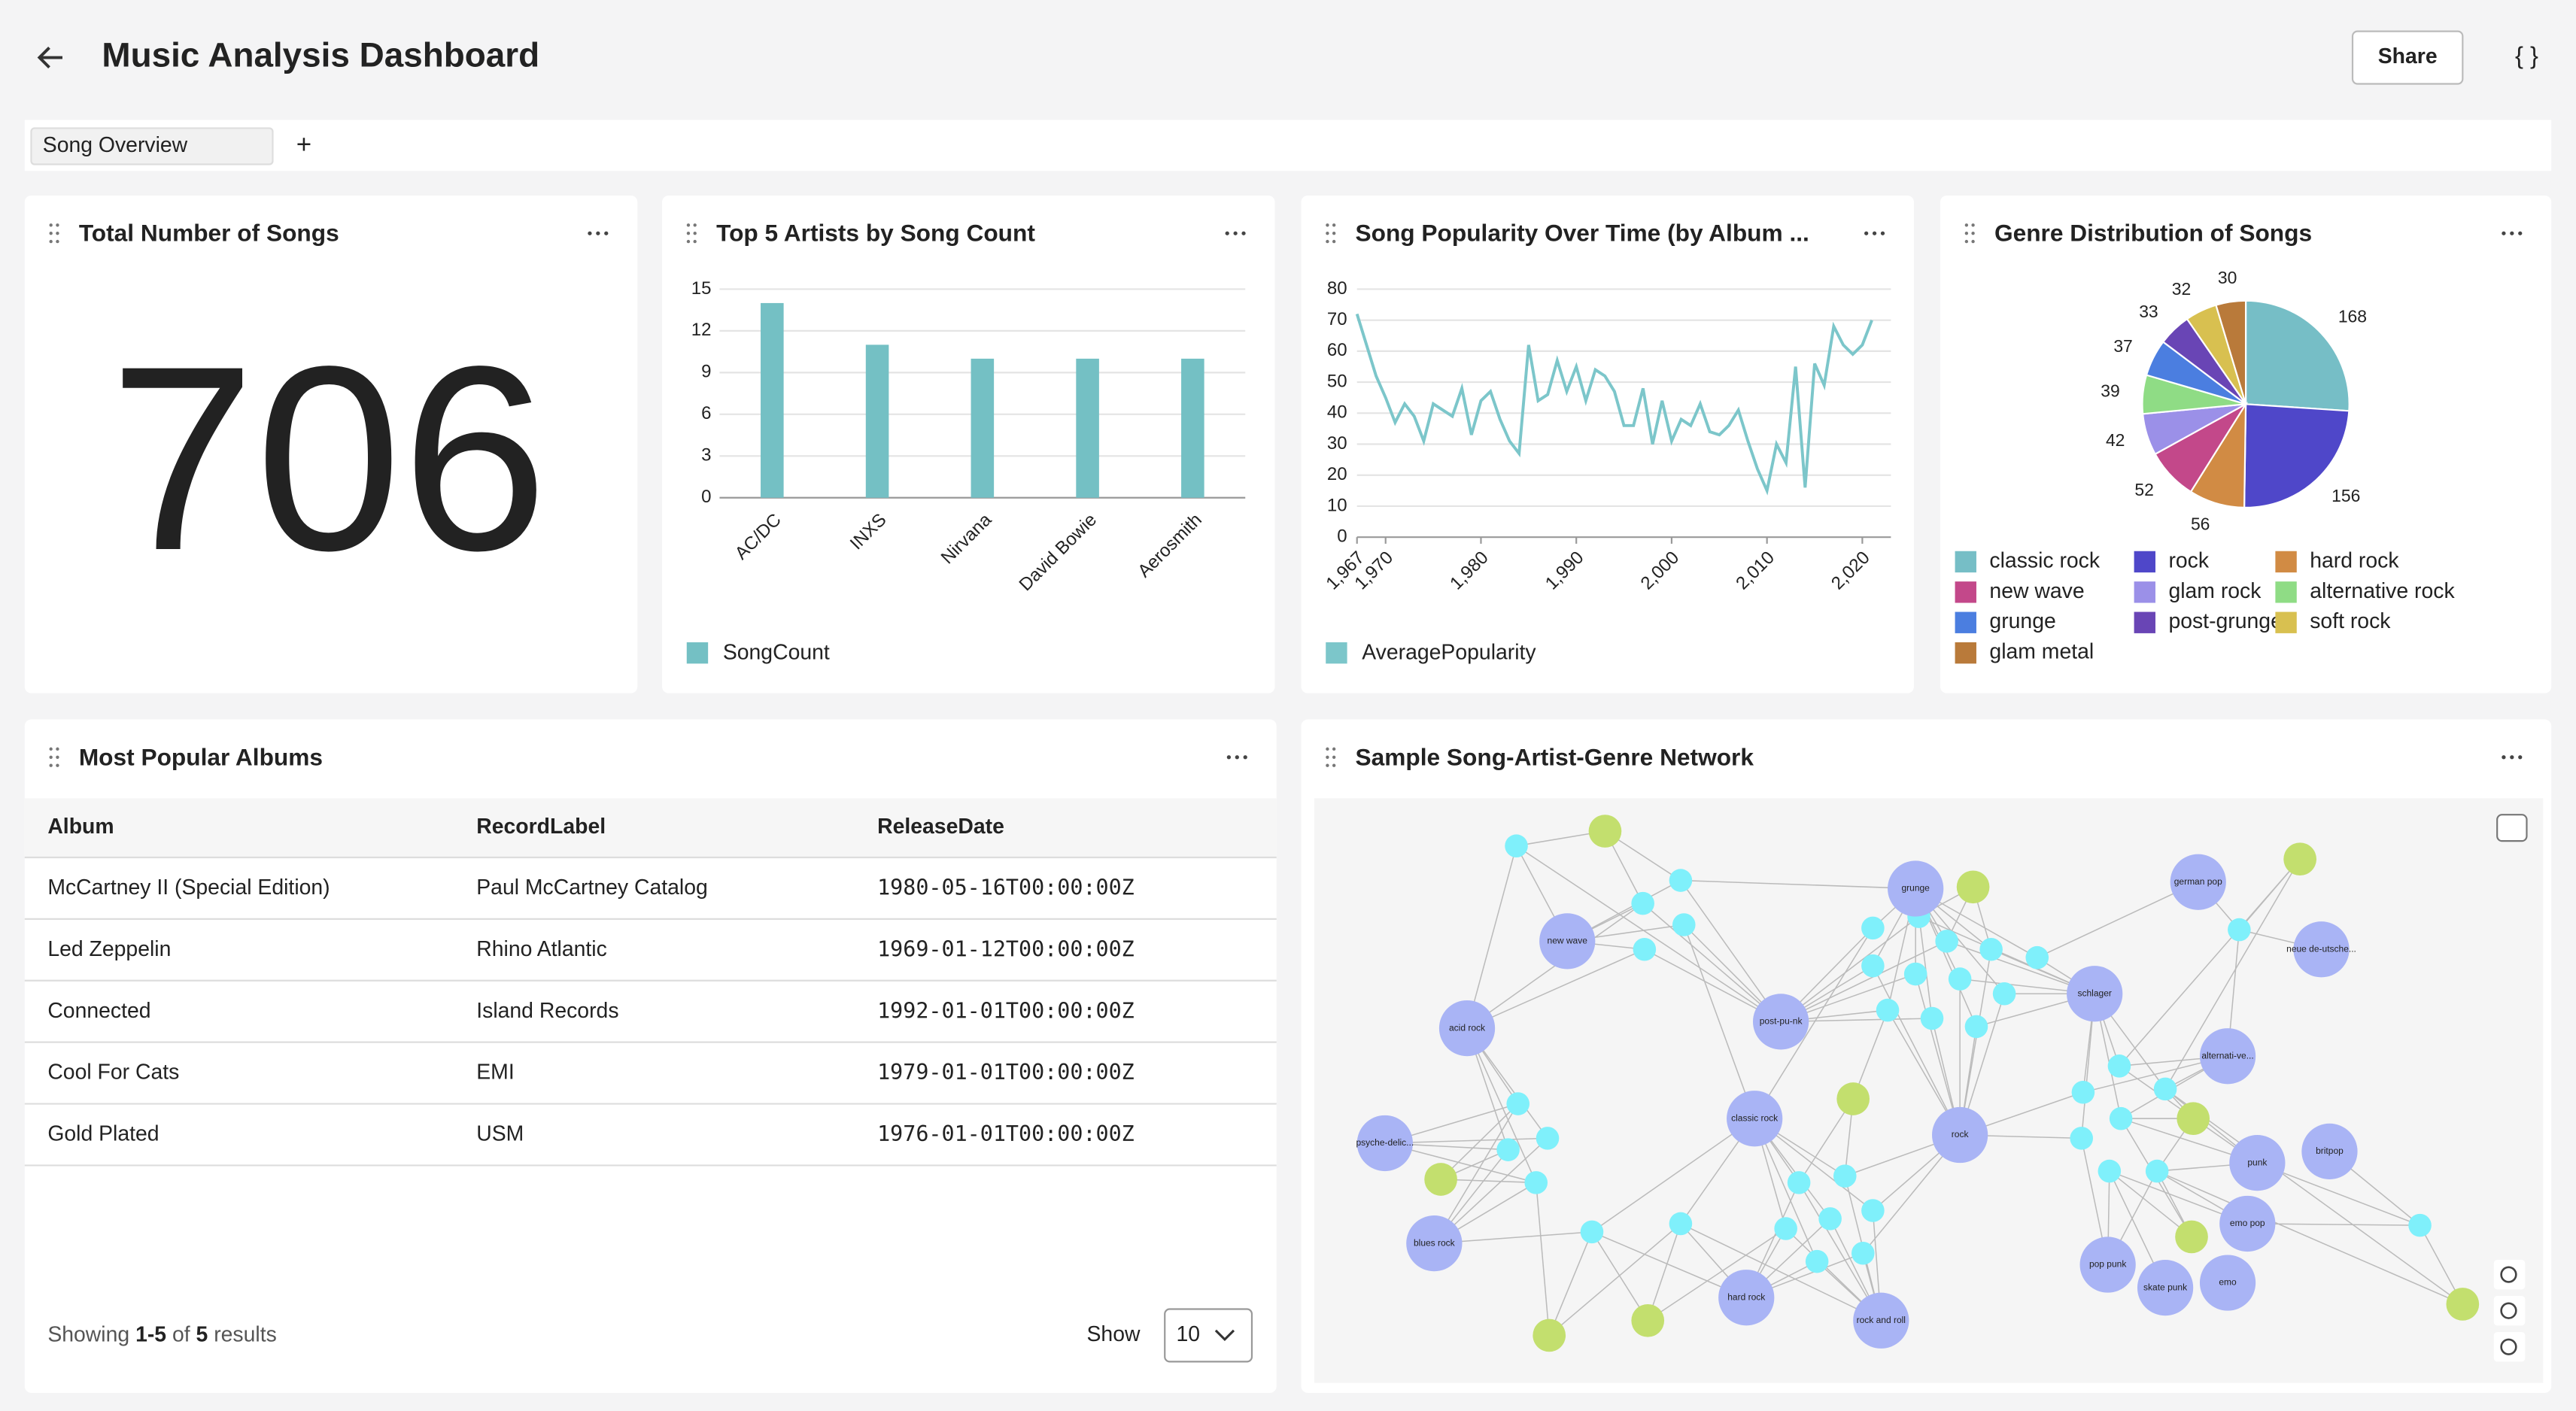 The height and width of the screenshot is (1411, 2576). Describe the element at coordinates (49, 58) in the screenshot. I see `back-button` at that location.